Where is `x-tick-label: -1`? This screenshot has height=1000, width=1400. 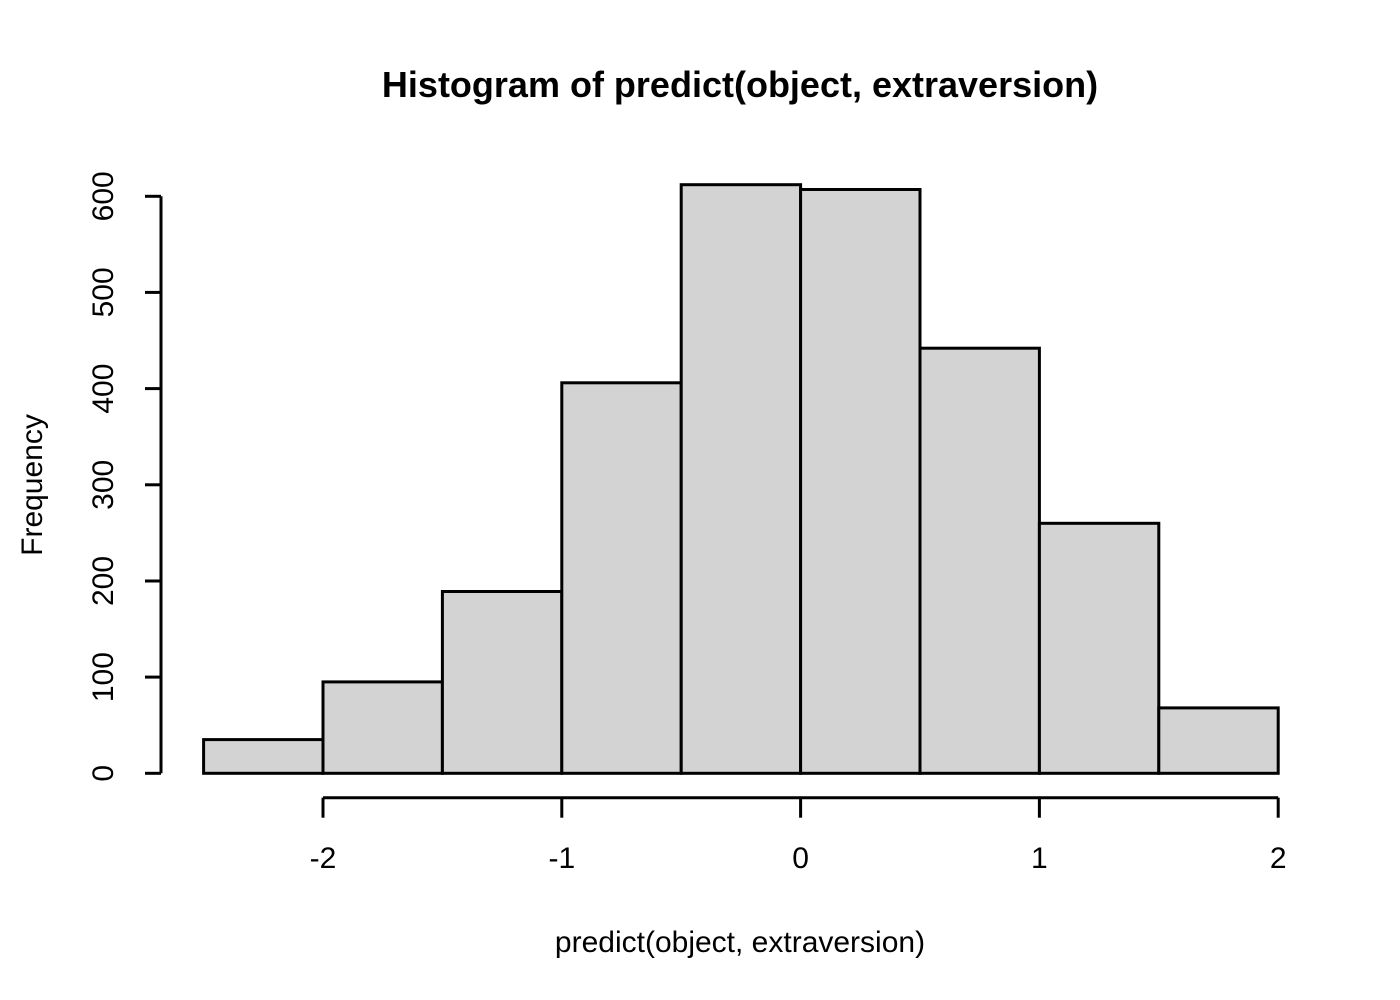
x-tick-label: -1 is located at coordinates (561, 858).